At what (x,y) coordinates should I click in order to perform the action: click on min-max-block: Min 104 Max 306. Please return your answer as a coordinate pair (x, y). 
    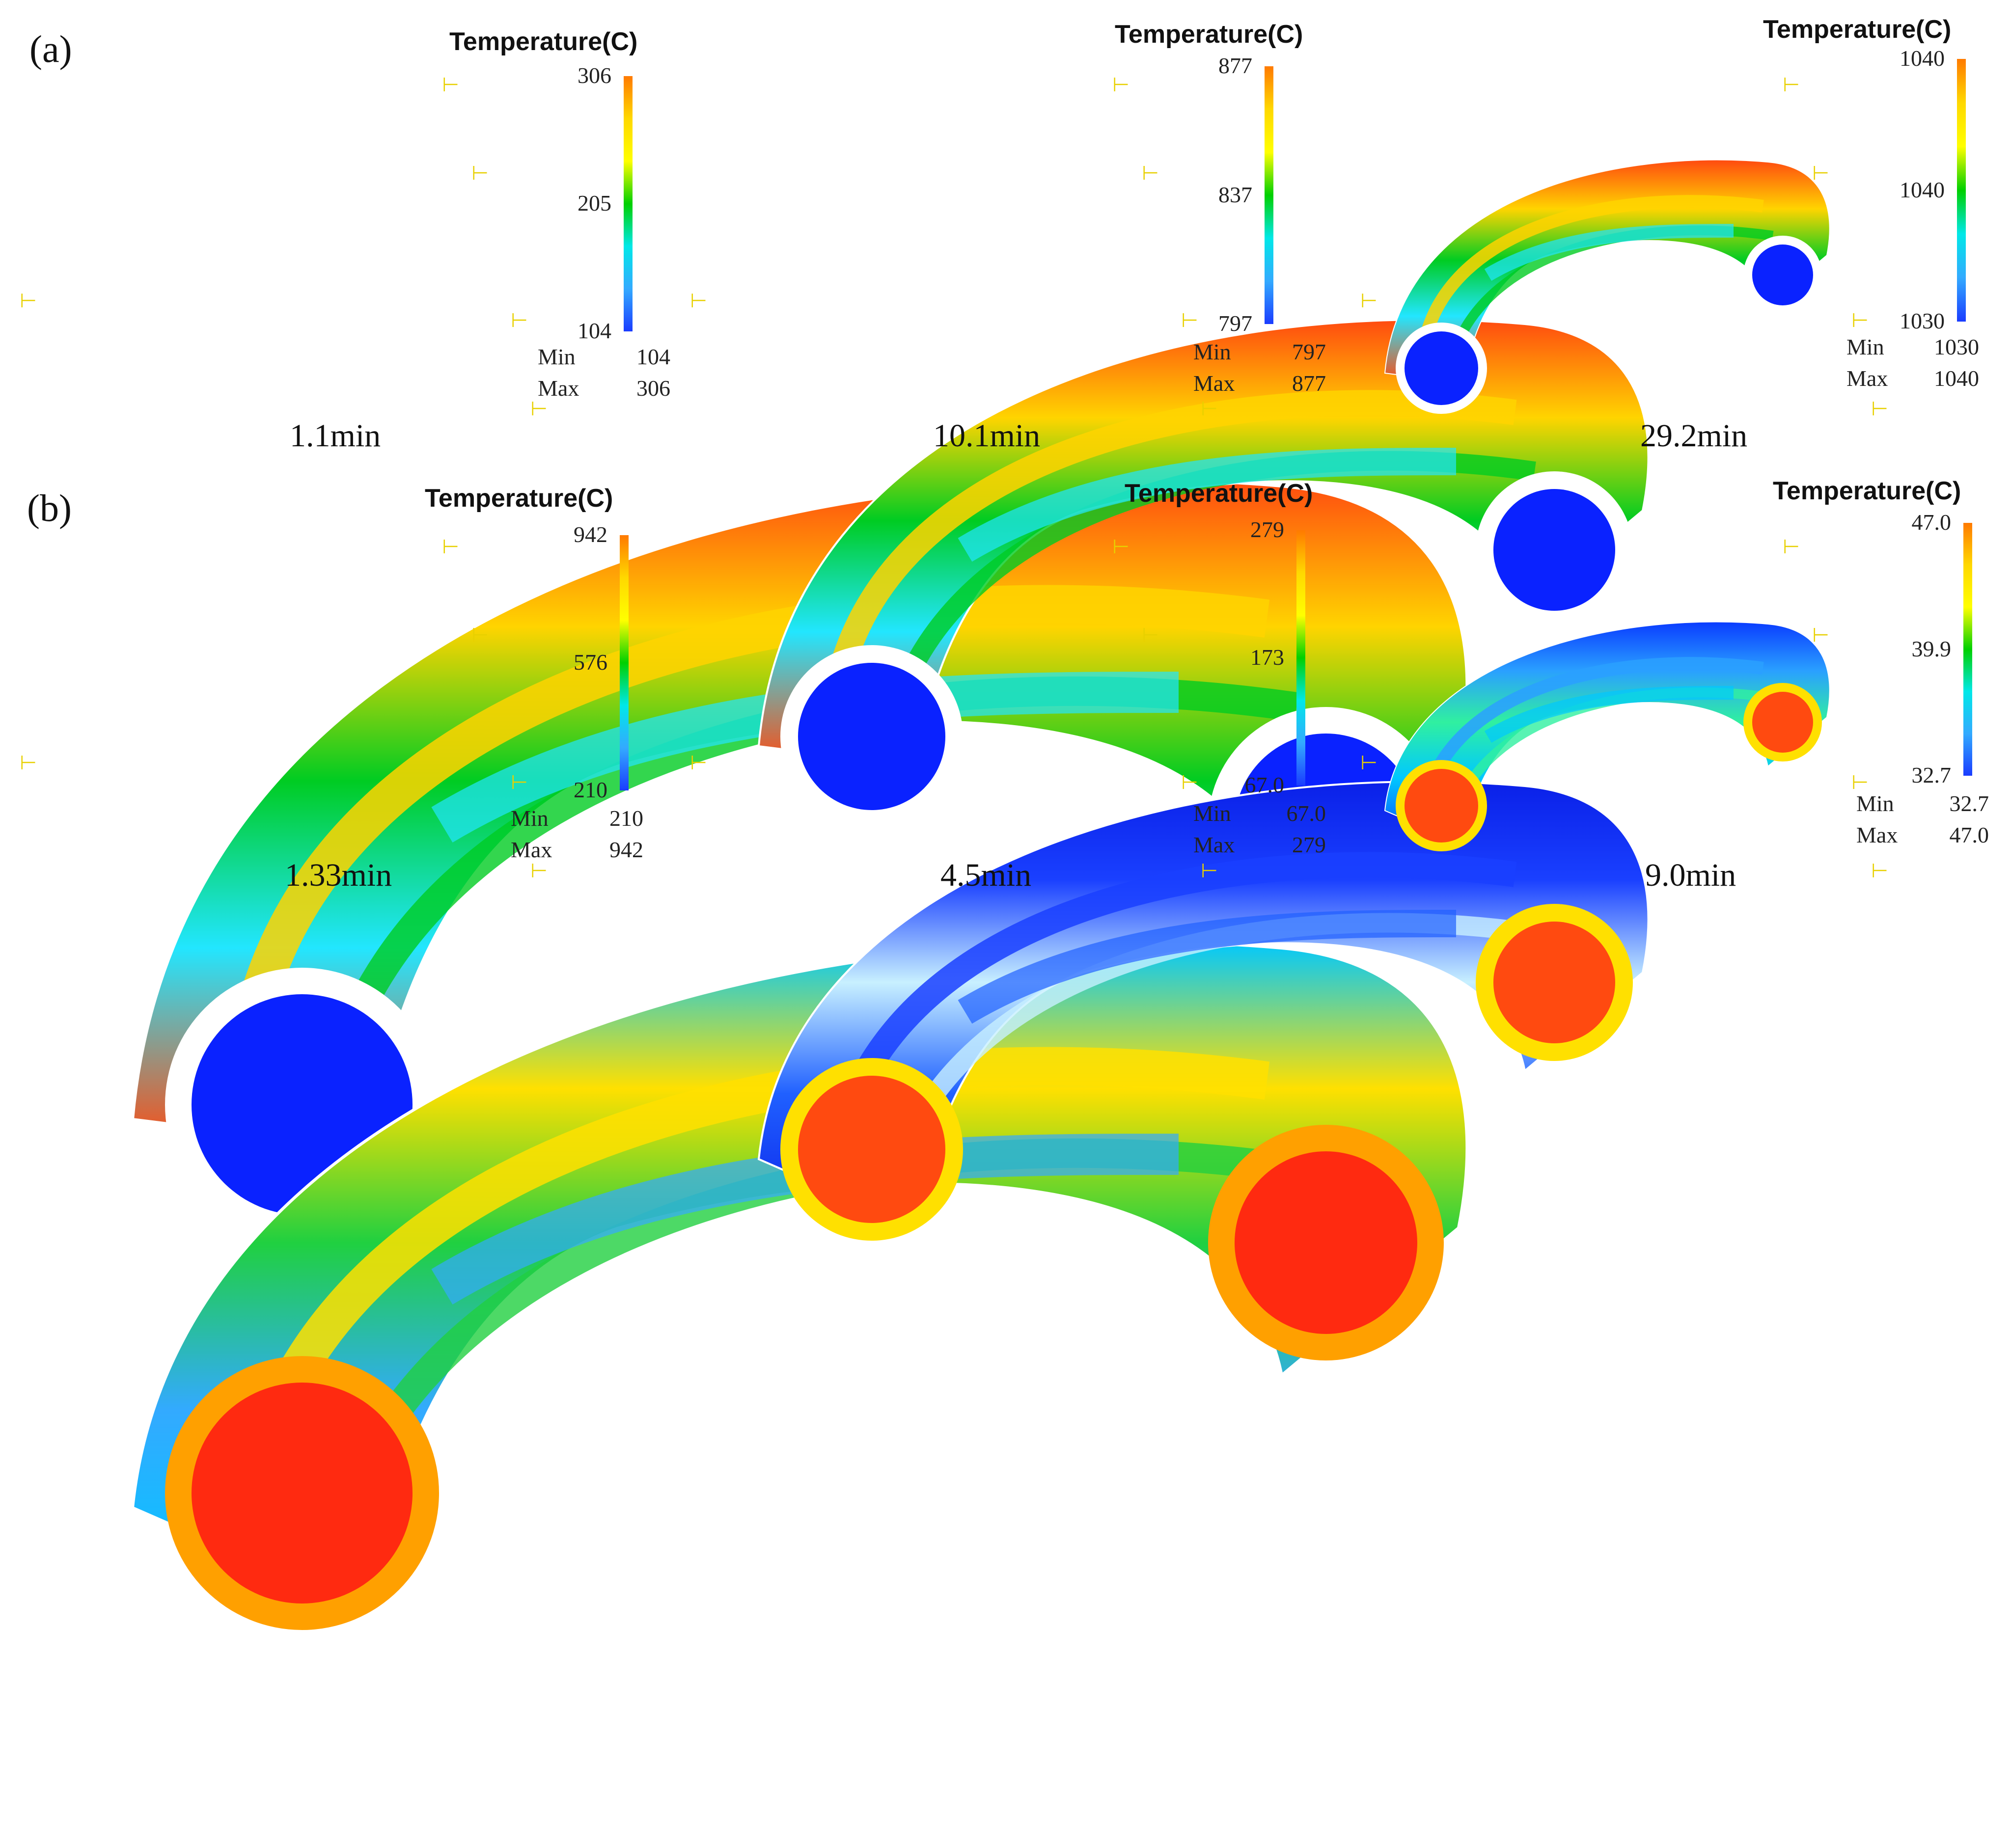
    Looking at the image, I should click on (604, 376).